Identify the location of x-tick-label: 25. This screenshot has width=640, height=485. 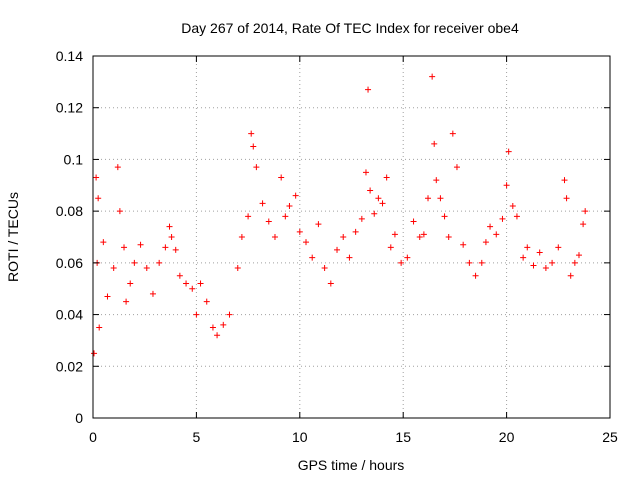
(610, 437).